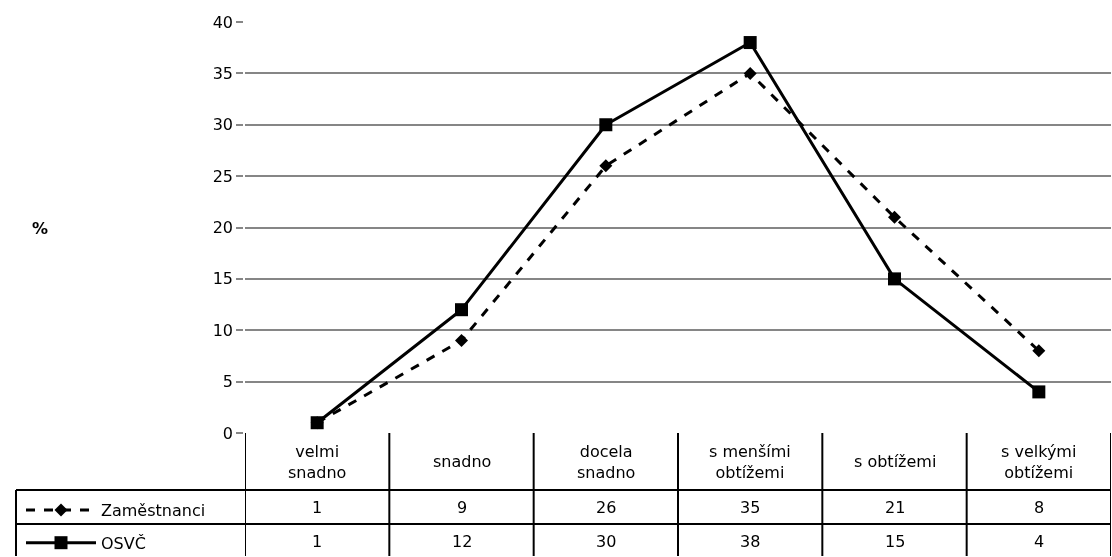 The width and height of the screenshot is (1112, 557). What do you see at coordinates (462, 461) in the screenshot?
I see `x-tick-label: snadno` at bounding box center [462, 461].